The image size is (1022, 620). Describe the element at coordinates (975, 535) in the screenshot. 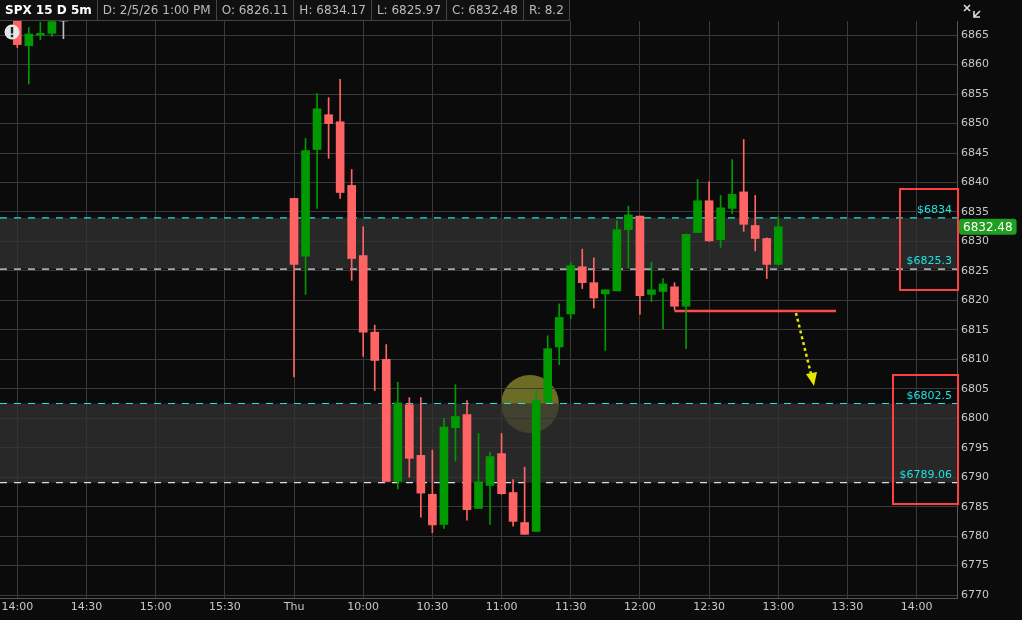

I see `y-tick-label: 6780` at that location.